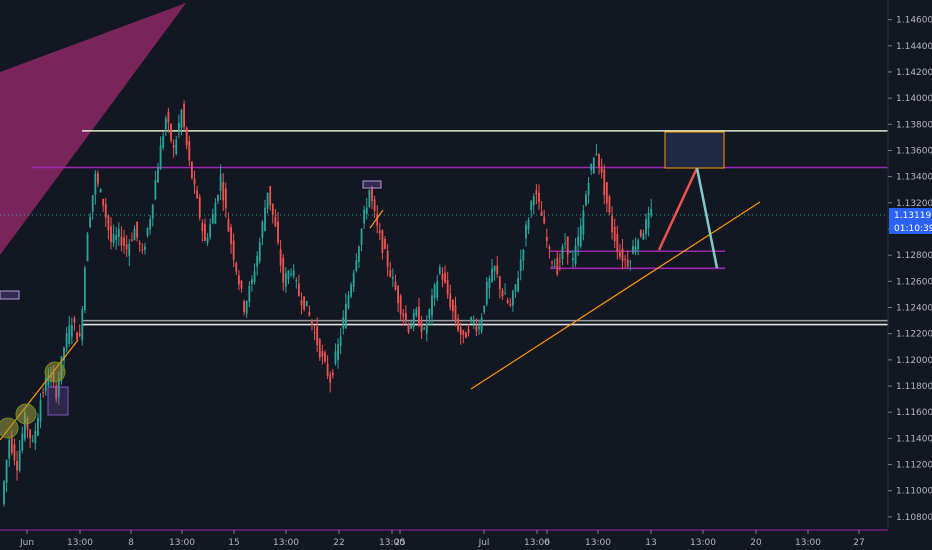  What do you see at coordinates (912, 216) in the screenshot?
I see `current-price-value: 1.13119` at bounding box center [912, 216].